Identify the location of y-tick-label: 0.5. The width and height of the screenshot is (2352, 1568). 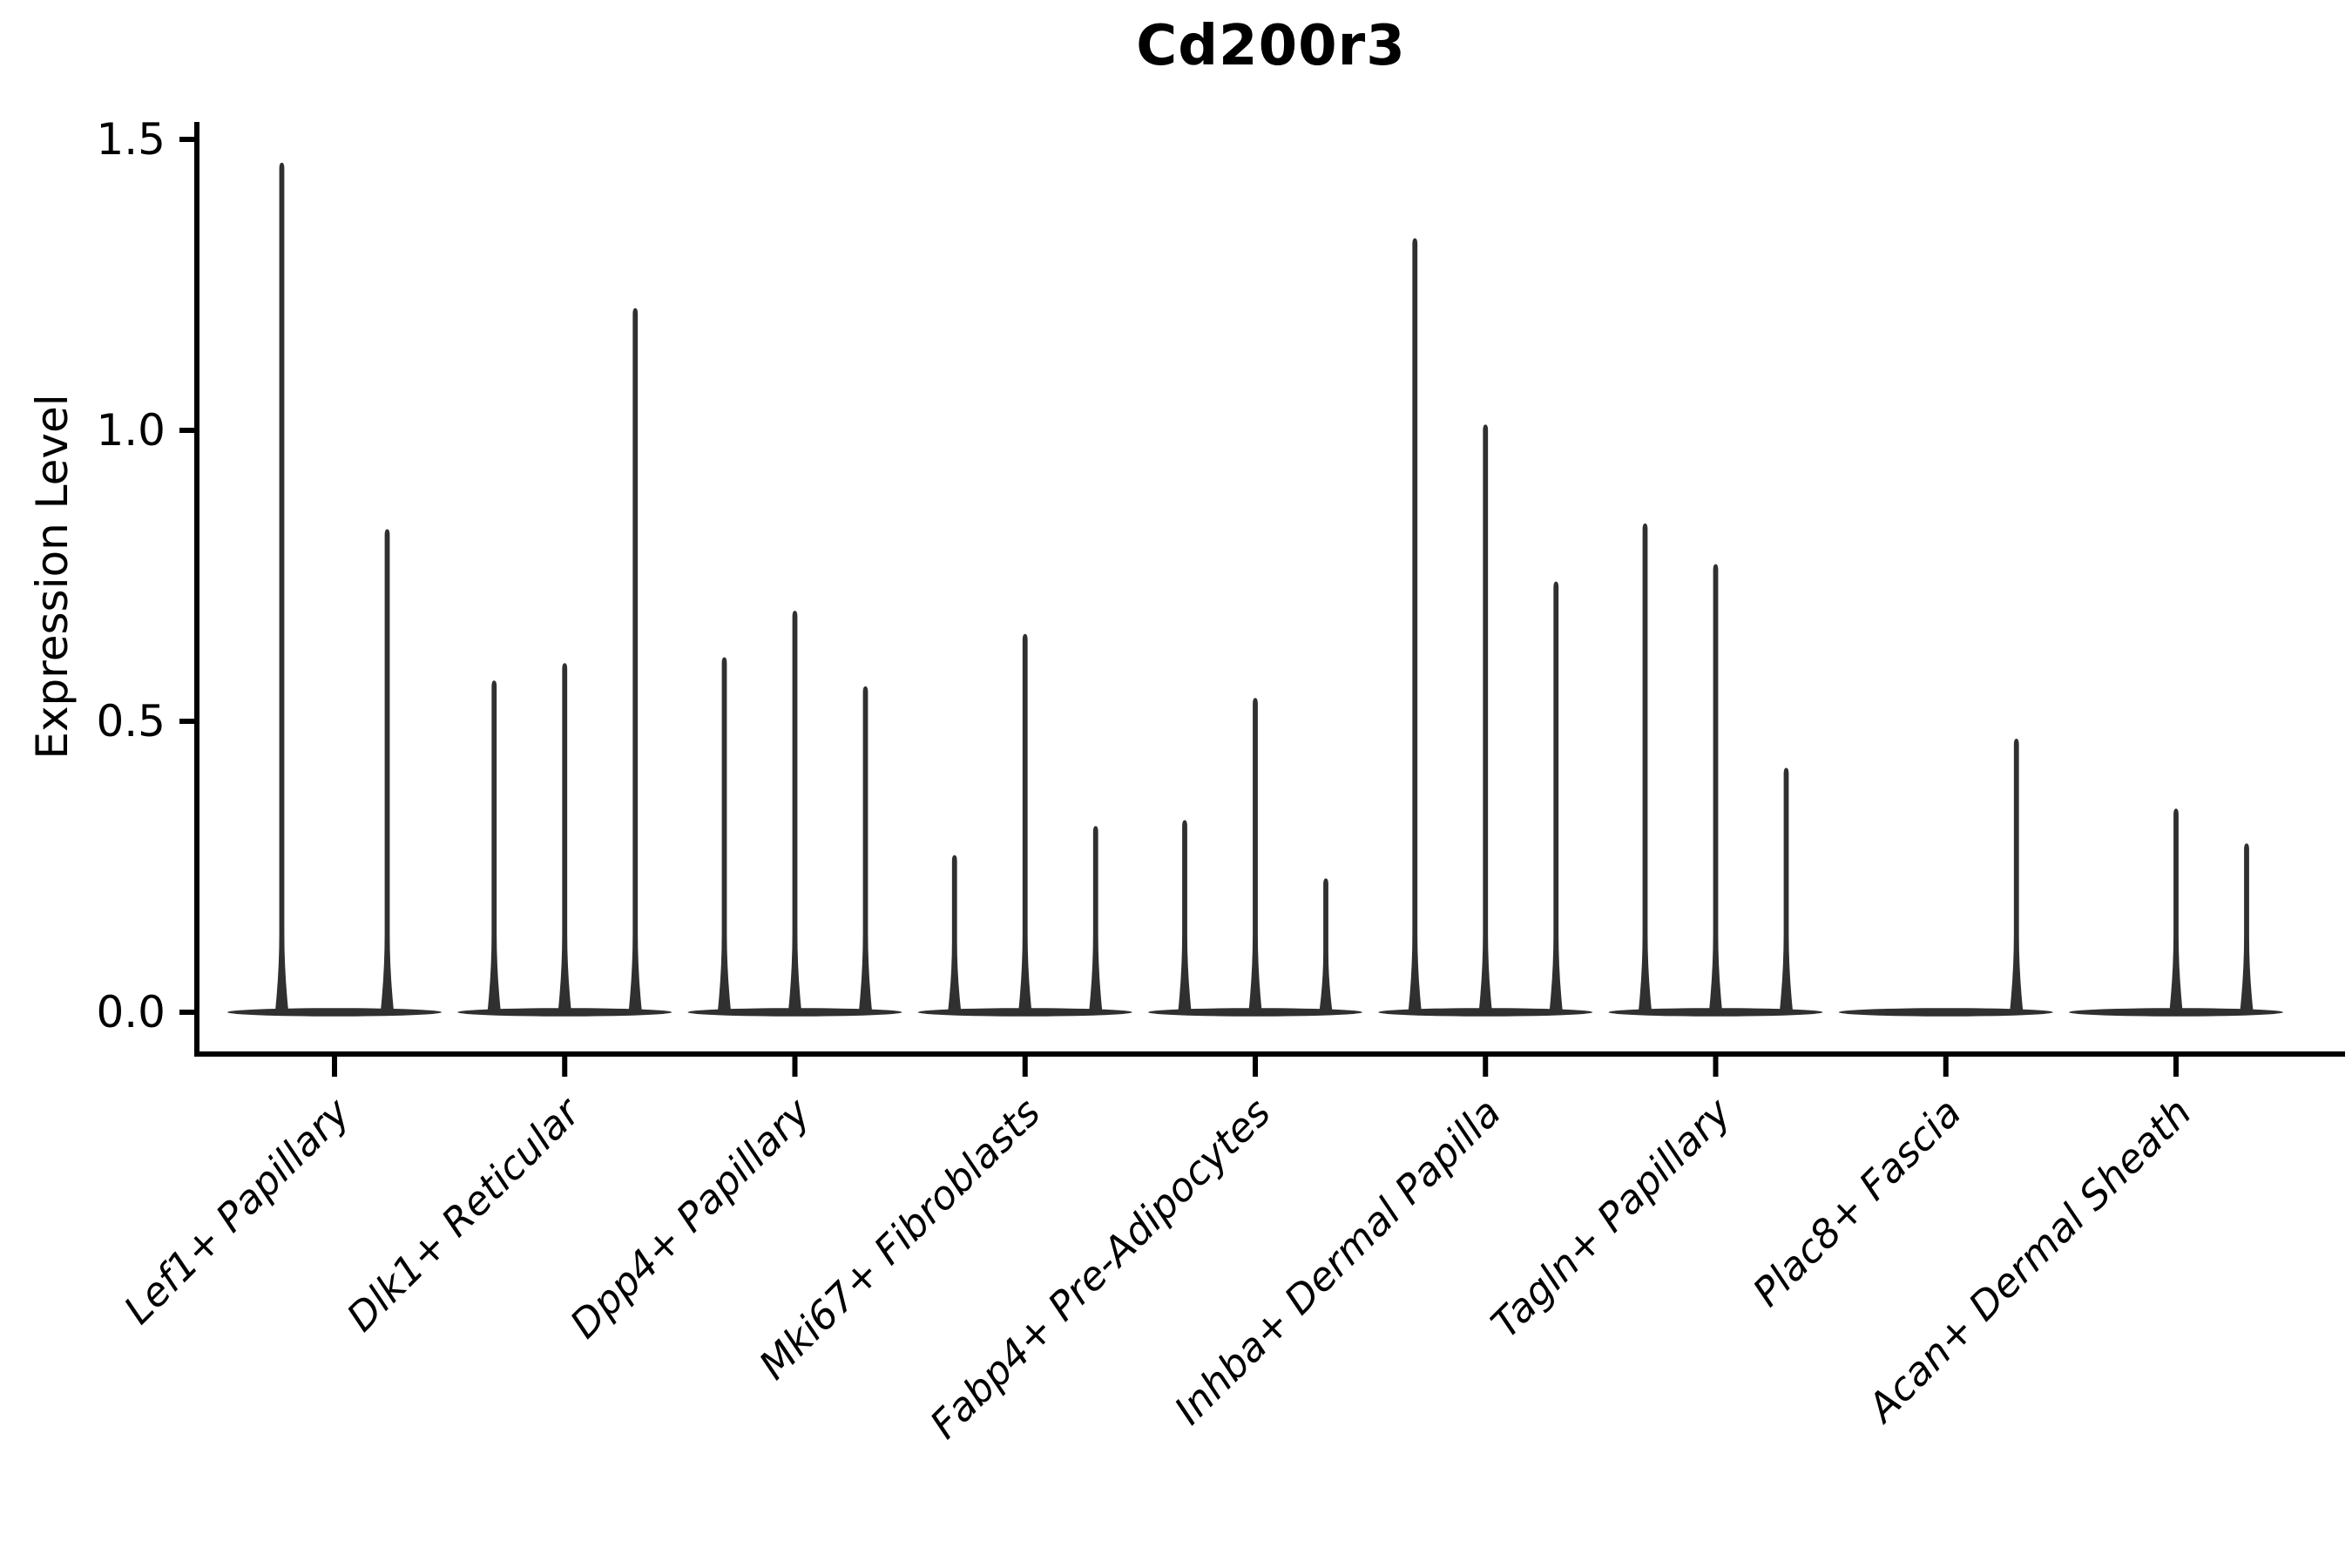
(131, 721).